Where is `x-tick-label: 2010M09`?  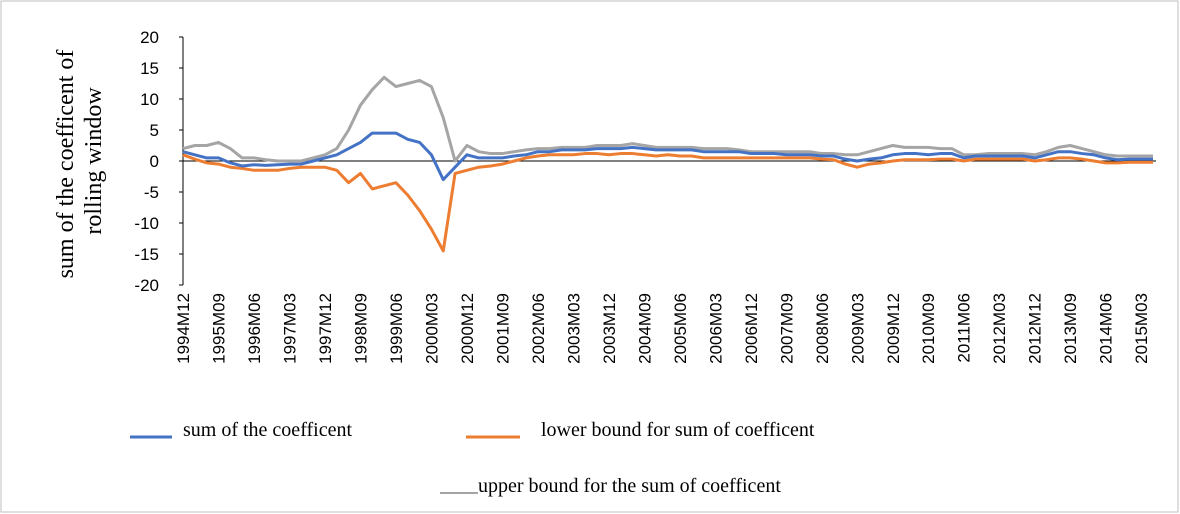 x-tick-label: 2010M09 is located at coordinates (928, 328).